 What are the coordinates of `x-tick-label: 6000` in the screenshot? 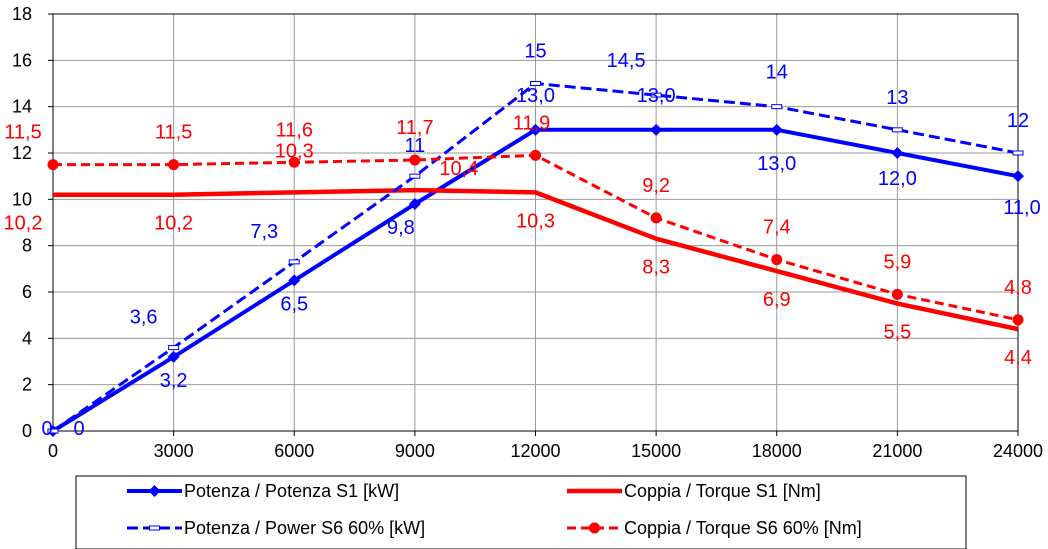 It's located at (294, 451).